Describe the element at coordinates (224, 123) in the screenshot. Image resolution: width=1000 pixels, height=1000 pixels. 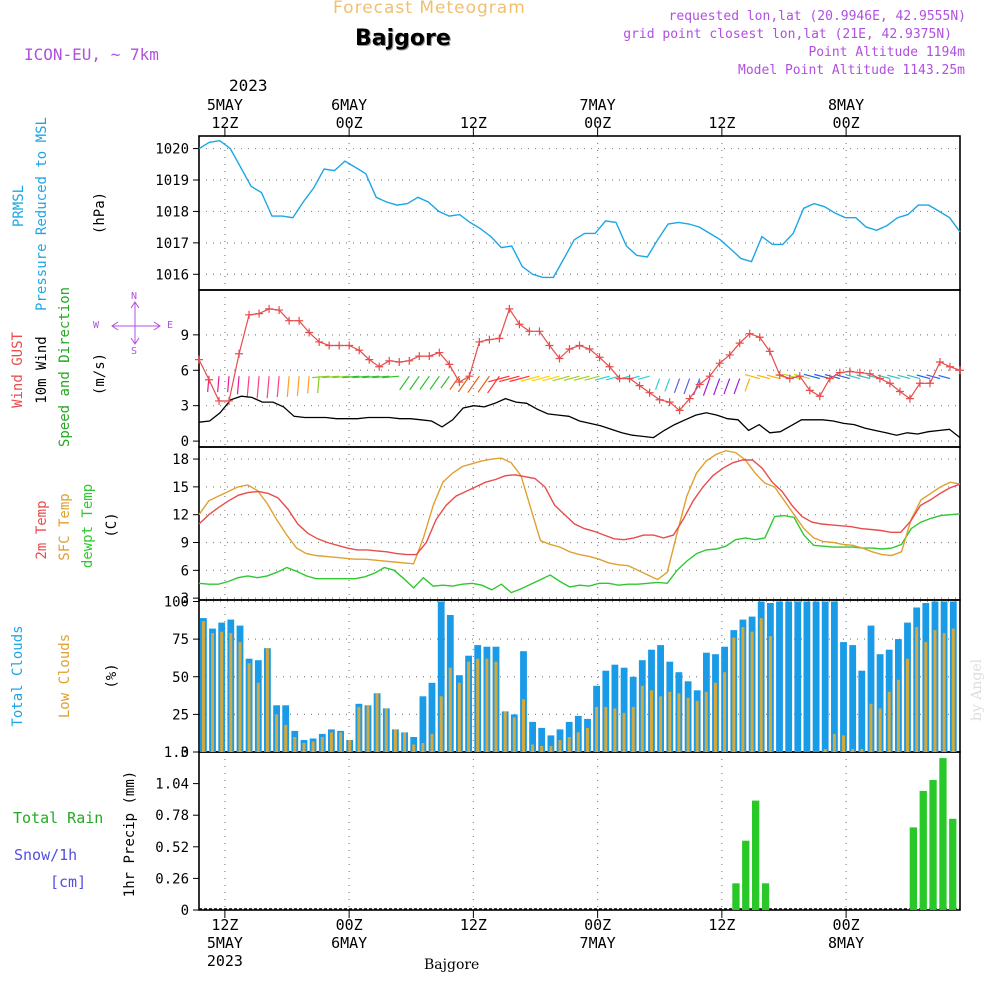
I see `top-hour-label: 12Z` at that location.